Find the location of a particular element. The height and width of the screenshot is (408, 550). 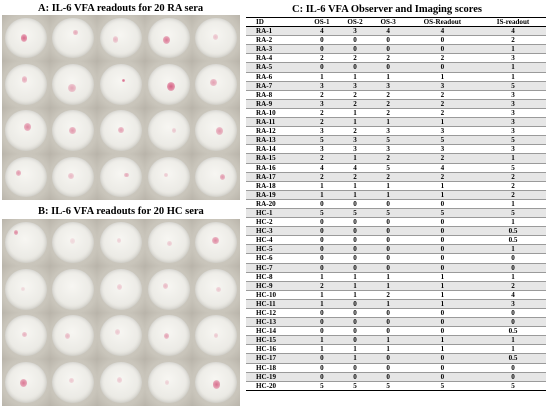

table-row: RA-2 0 0 0 0 2 is located at coordinates (396, 40).